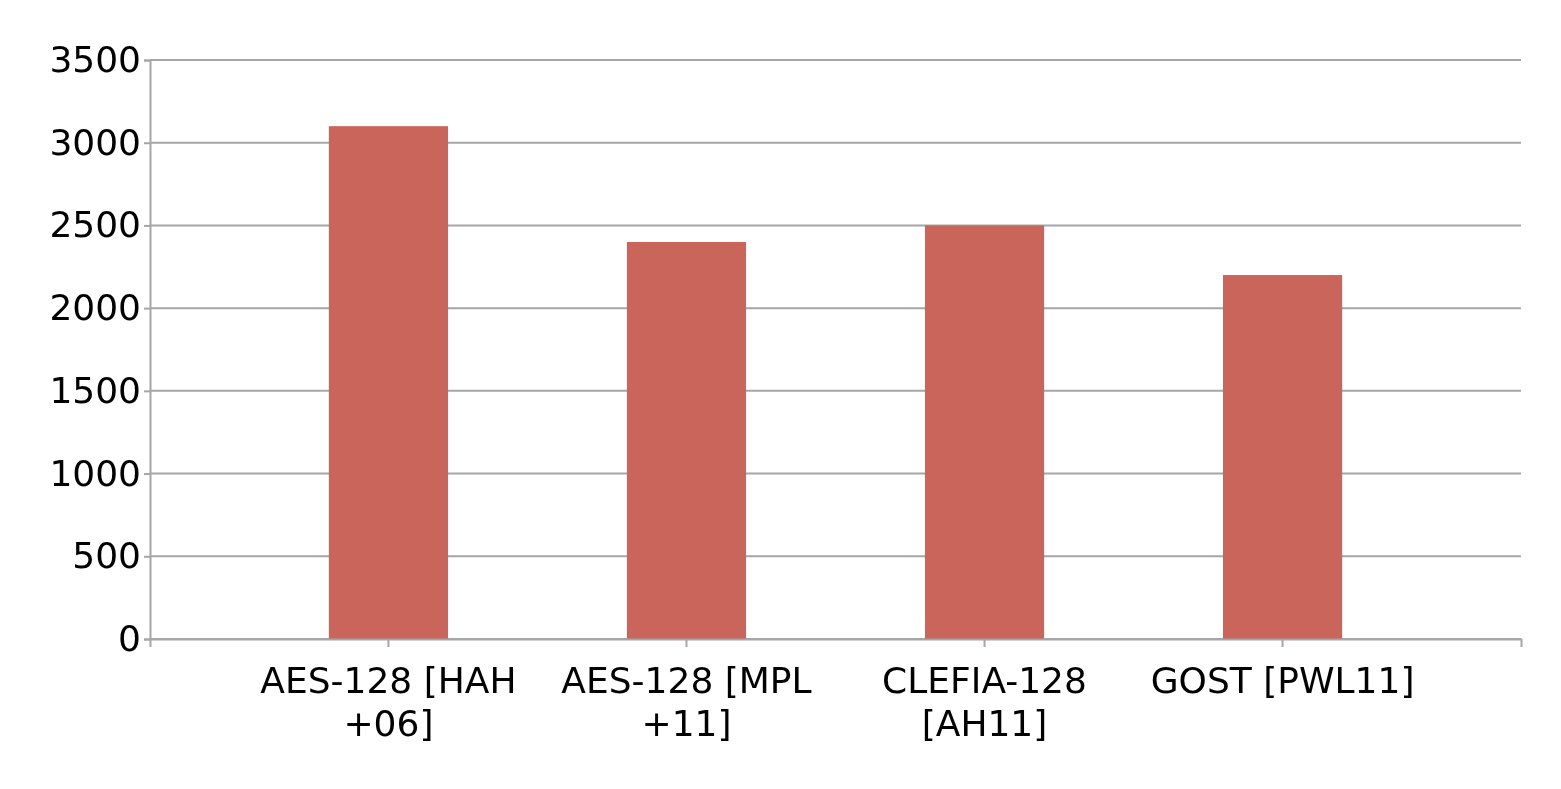  Describe the element at coordinates (95, 308) in the screenshot. I see `y-tick-label: 2000` at that location.